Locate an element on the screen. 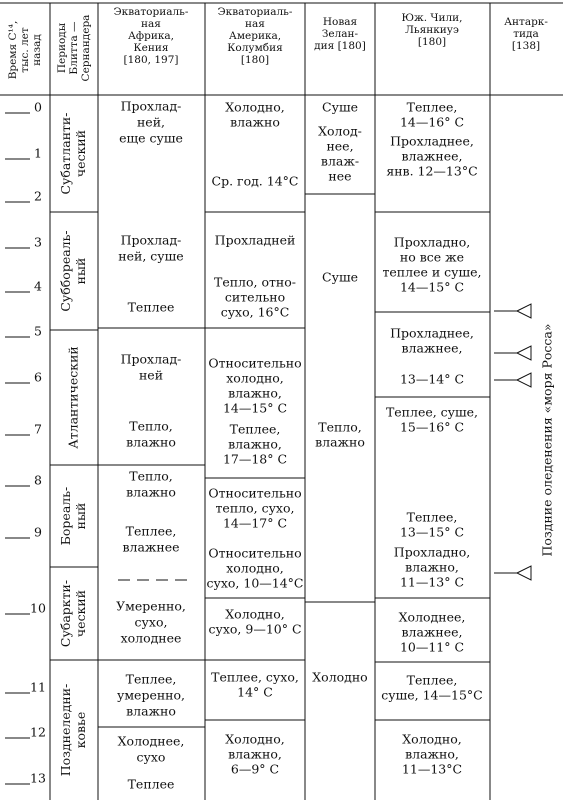  cell-text: 11—13°C is located at coordinates (432, 769).